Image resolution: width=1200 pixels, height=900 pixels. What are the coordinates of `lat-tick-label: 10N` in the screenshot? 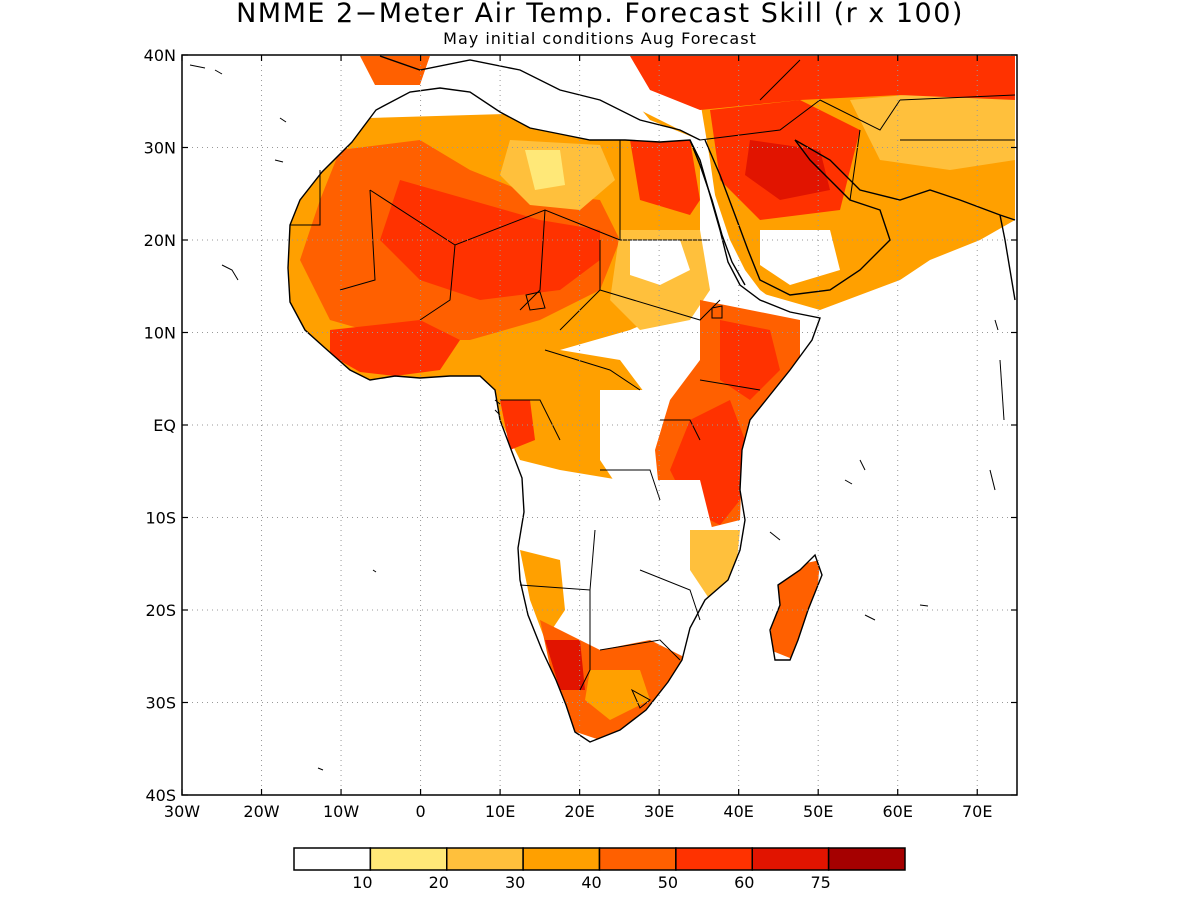 It's located at (160, 333).